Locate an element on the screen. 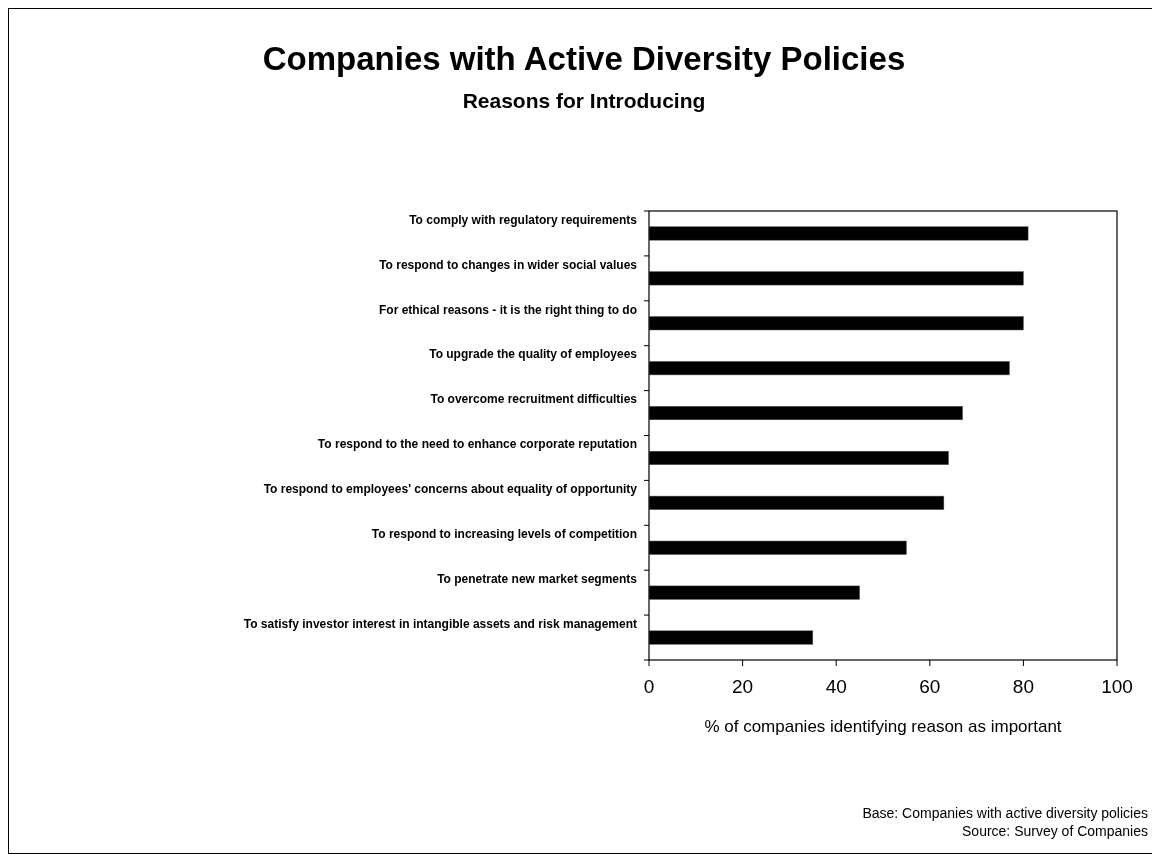 The height and width of the screenshot is (854, 1152). y-tick-label: To upgrade the quality of employees is located at coordinates (533, 354).